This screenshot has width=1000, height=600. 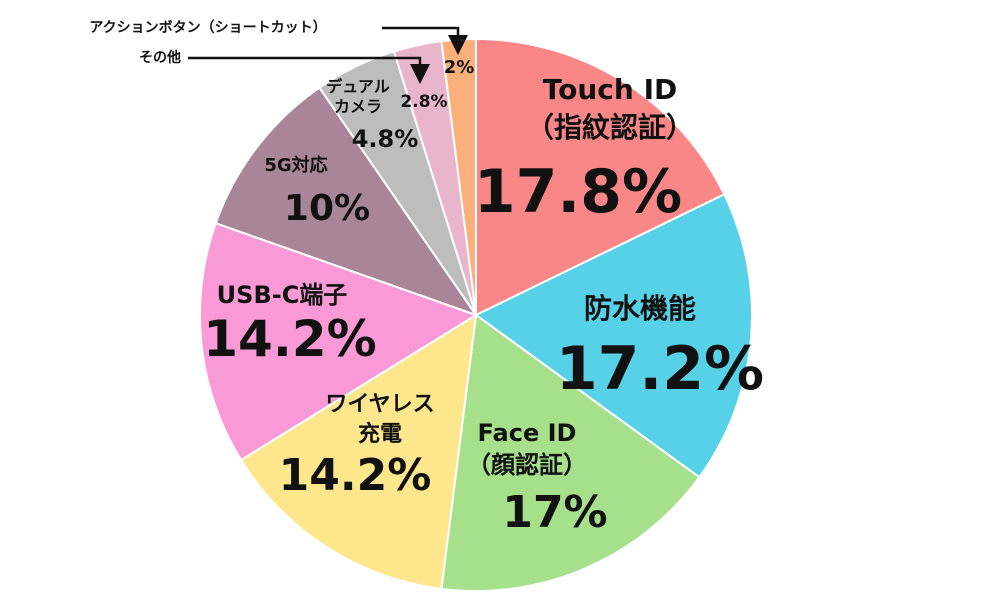 I want to click on slice-label: ワイヤレス充電, so click(x=379, y=419).